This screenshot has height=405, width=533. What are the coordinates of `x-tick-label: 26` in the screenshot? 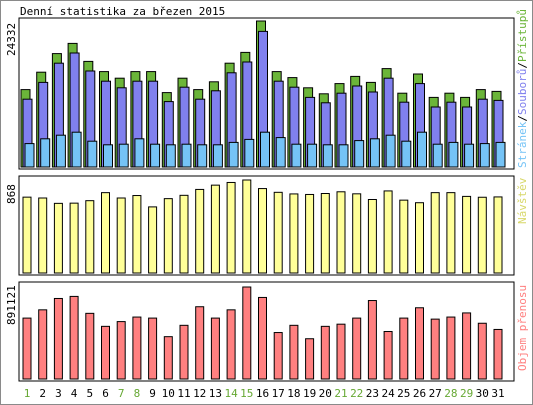 It's located at (419, 393).